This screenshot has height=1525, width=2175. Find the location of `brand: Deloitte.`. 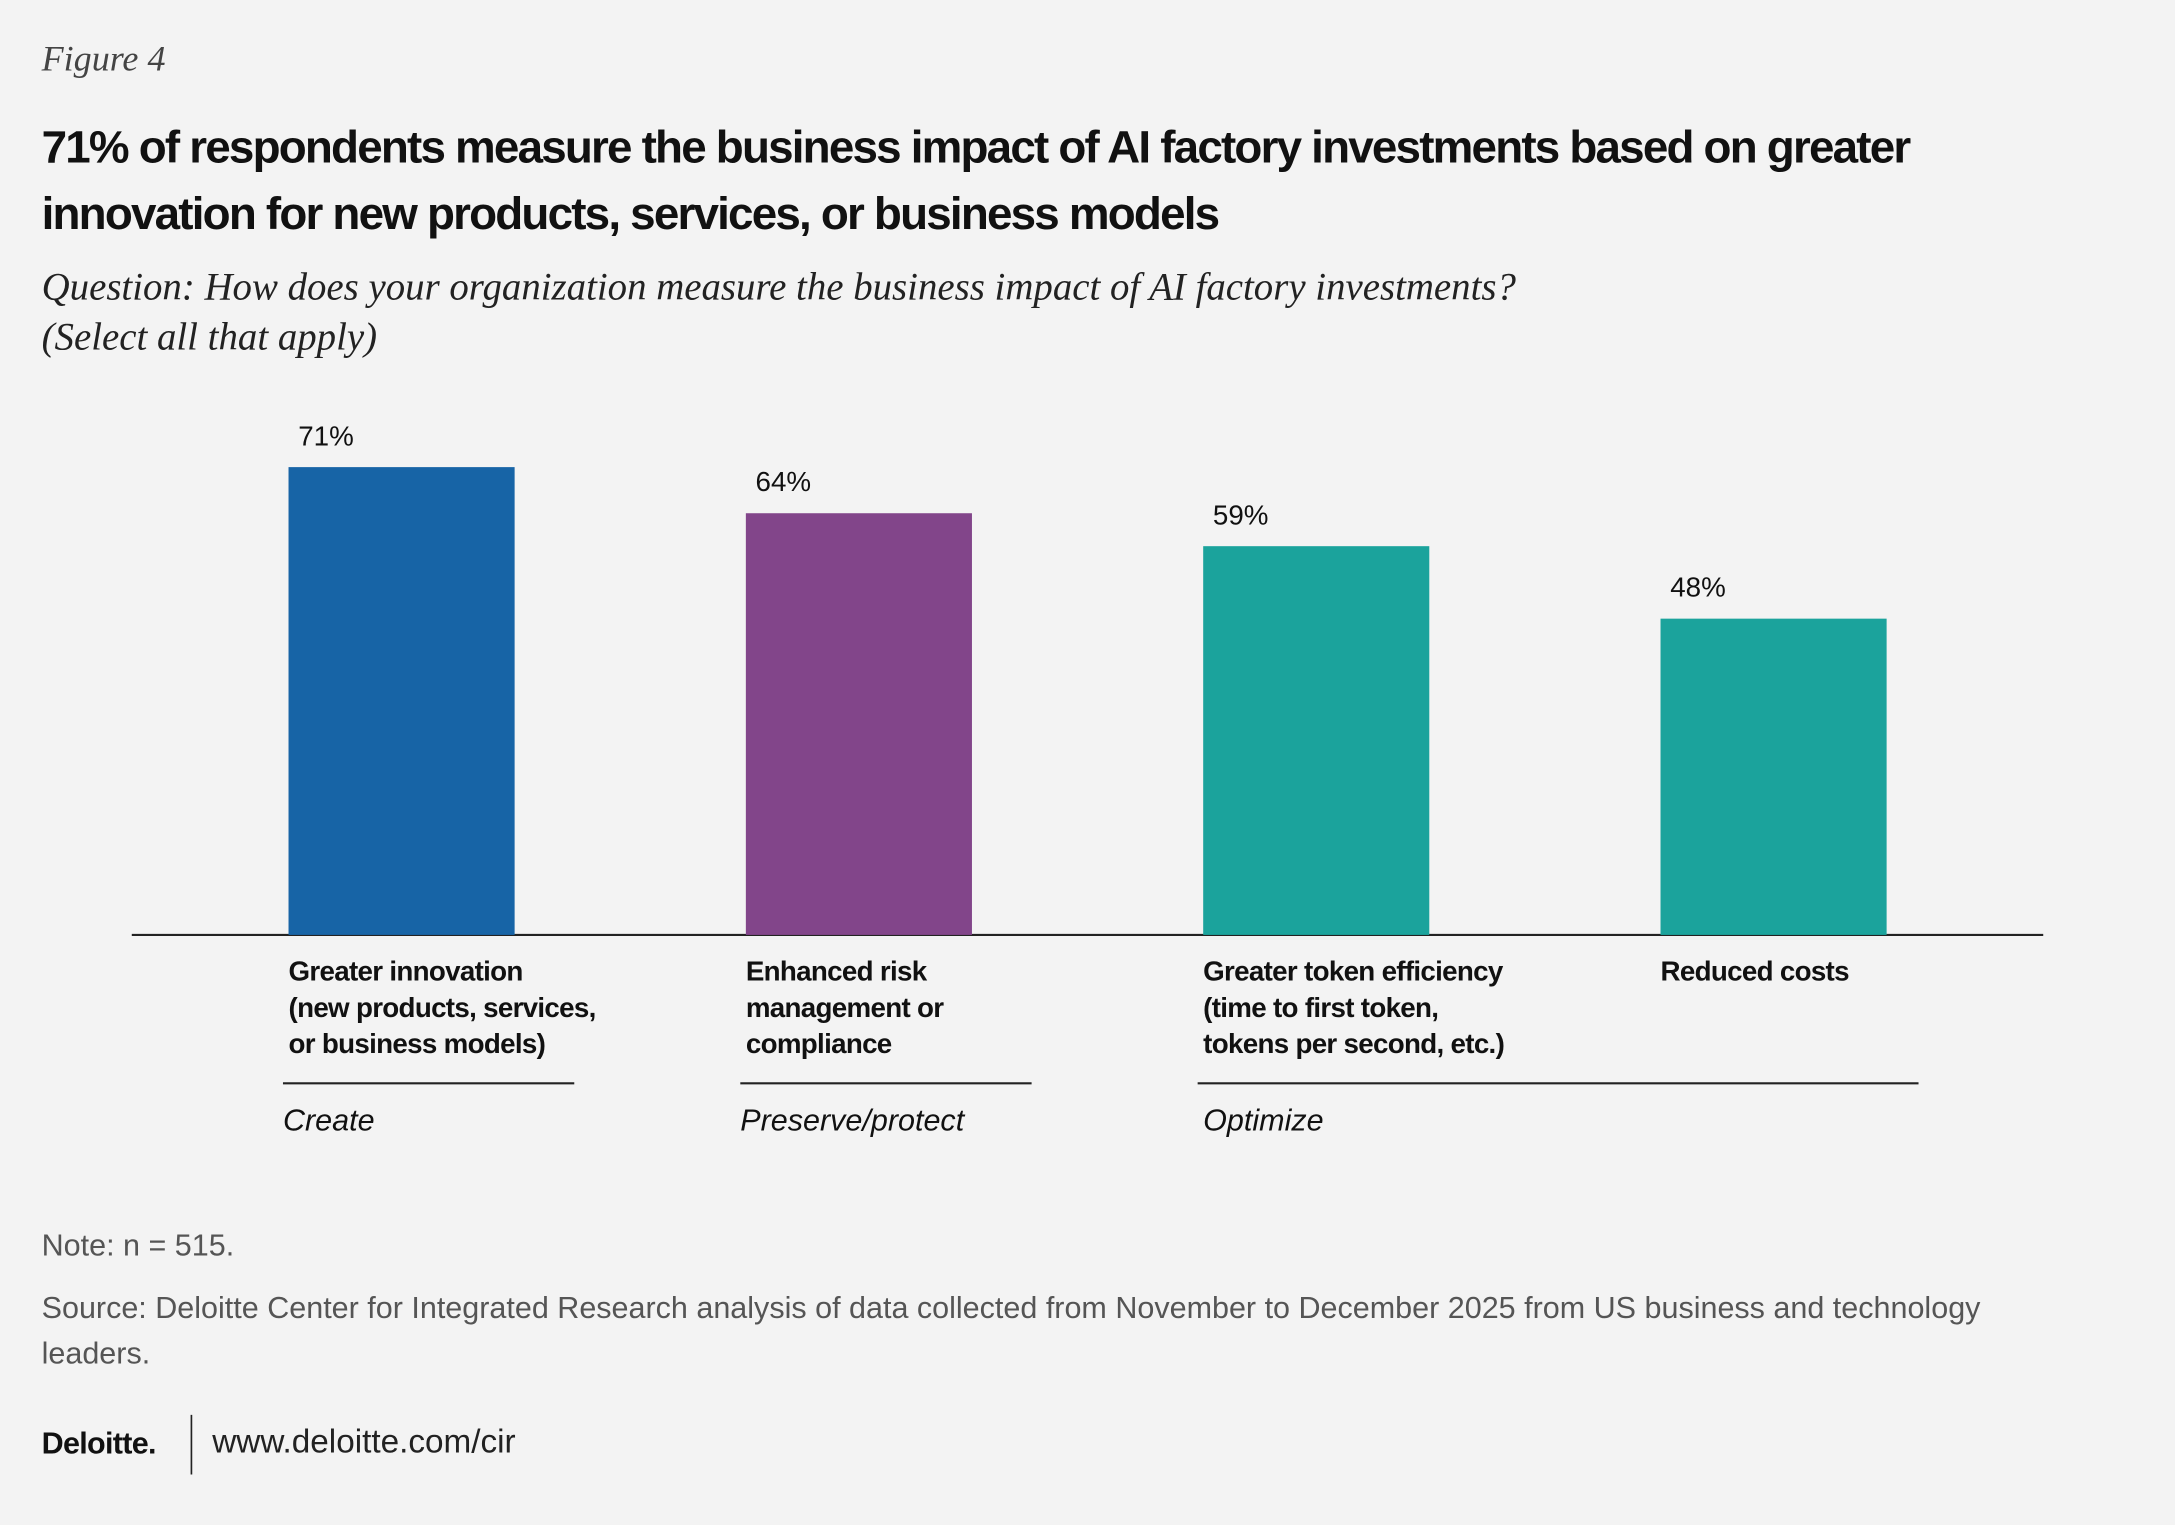

brand: Deloitte. is located at coordinates (99, 1443).